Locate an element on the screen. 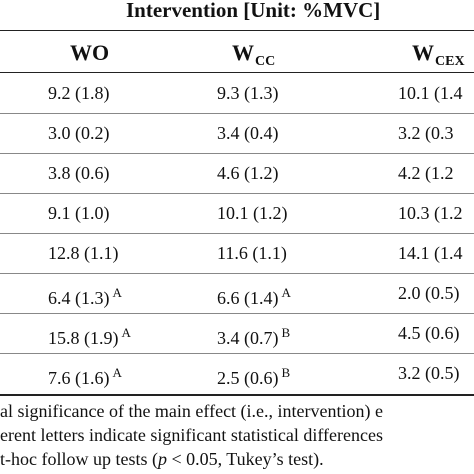 This screenshot has width=474, height=474. cell-value: 4.2 (1.2 is located at coordinates (426, 173).